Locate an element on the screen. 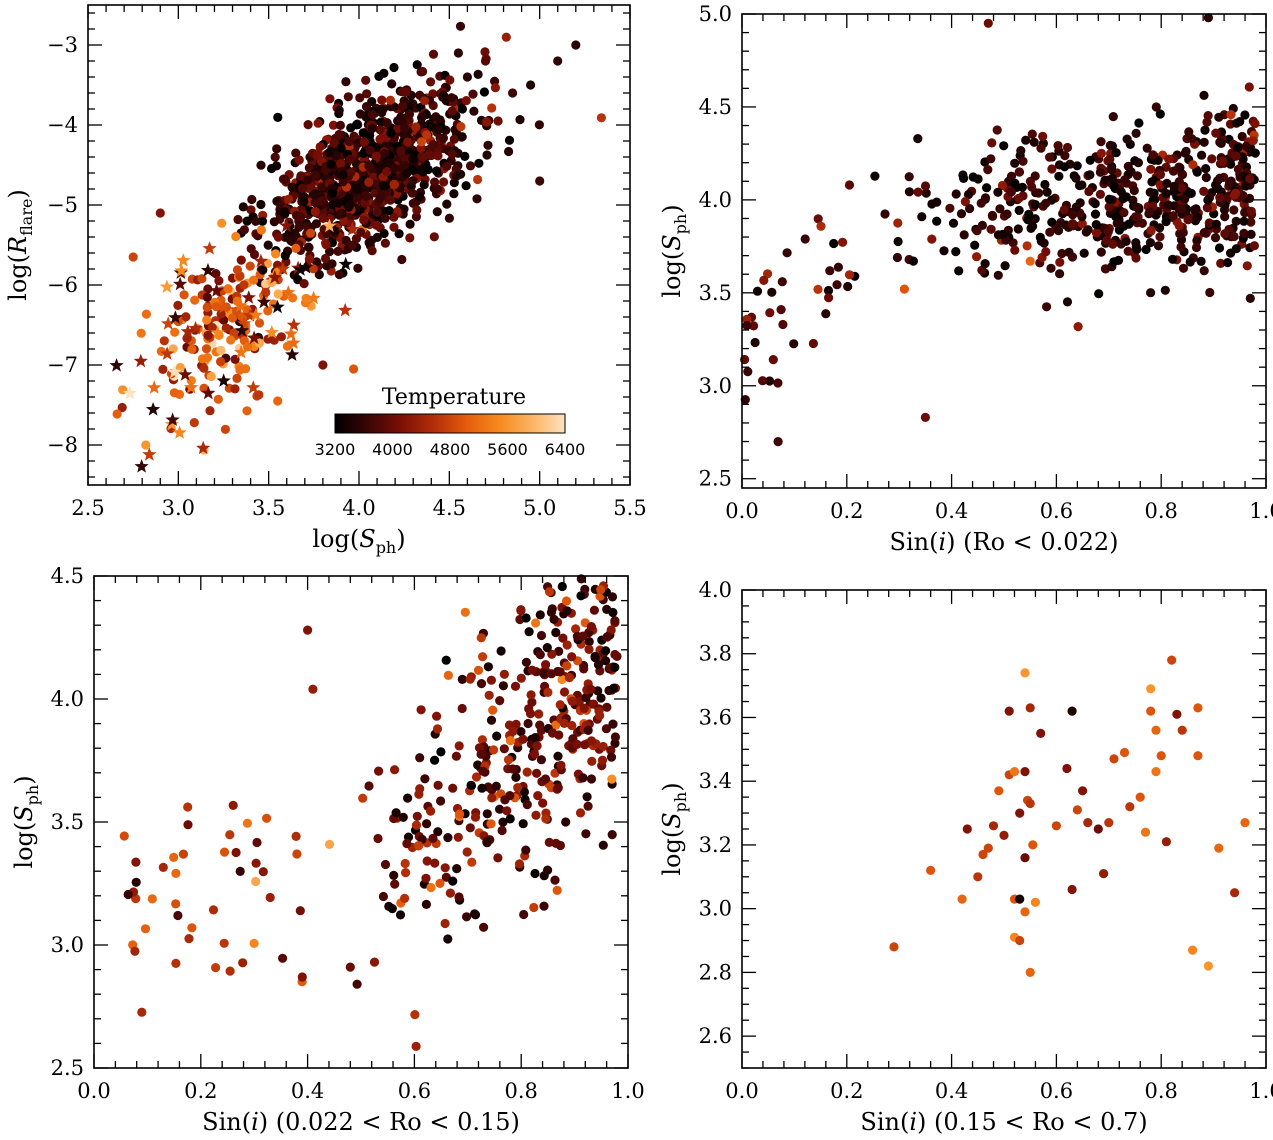 This screenshot has height=1140, width=1273. y-tick-label: −6 is located at coordinates (62, 285).